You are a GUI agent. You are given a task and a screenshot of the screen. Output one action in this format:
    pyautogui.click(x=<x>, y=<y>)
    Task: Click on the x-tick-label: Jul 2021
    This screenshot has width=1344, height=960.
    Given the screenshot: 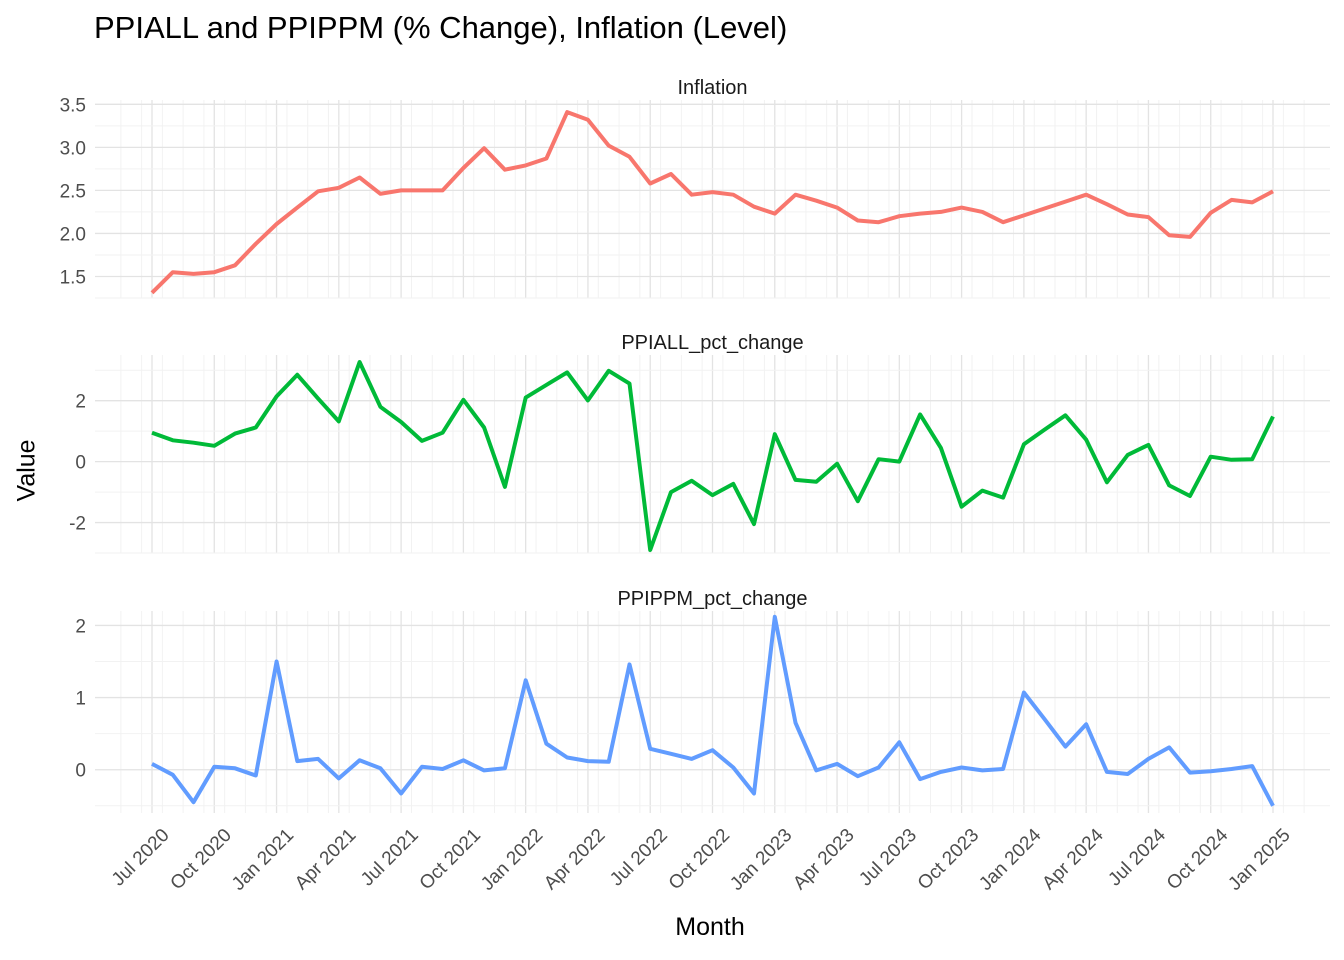 What is the action you would take?
    pyautogui.click(x=390, y=858)
    